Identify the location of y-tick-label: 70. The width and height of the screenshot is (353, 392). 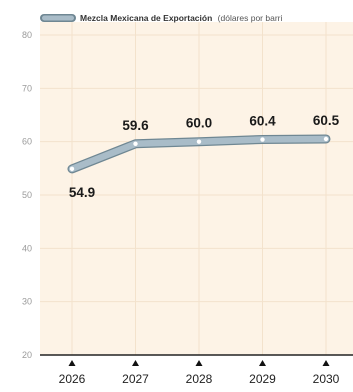
(27, 88).